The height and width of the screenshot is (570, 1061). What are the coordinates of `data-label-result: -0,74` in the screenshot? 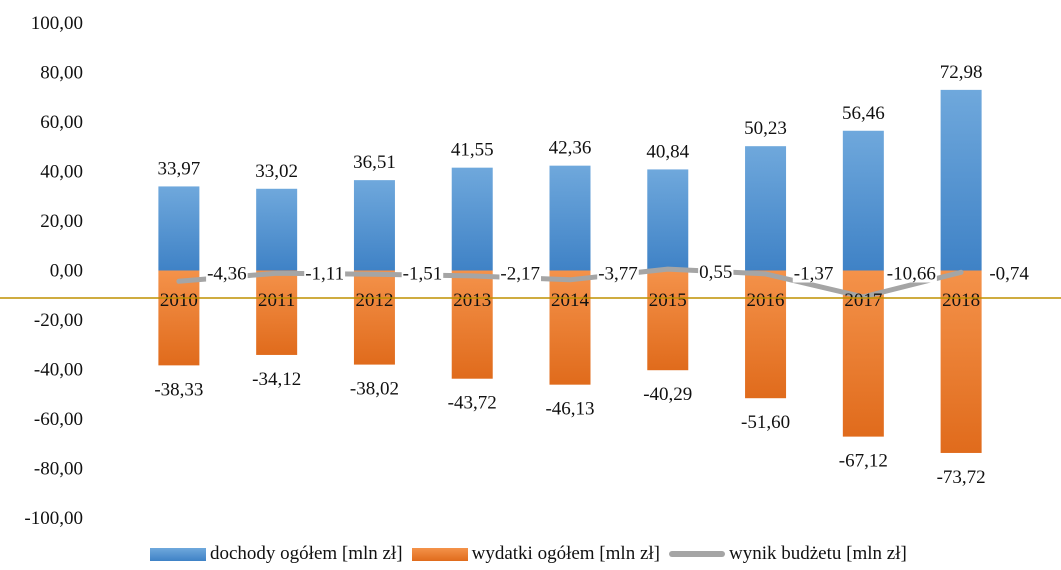 It's located at (1009, 274).